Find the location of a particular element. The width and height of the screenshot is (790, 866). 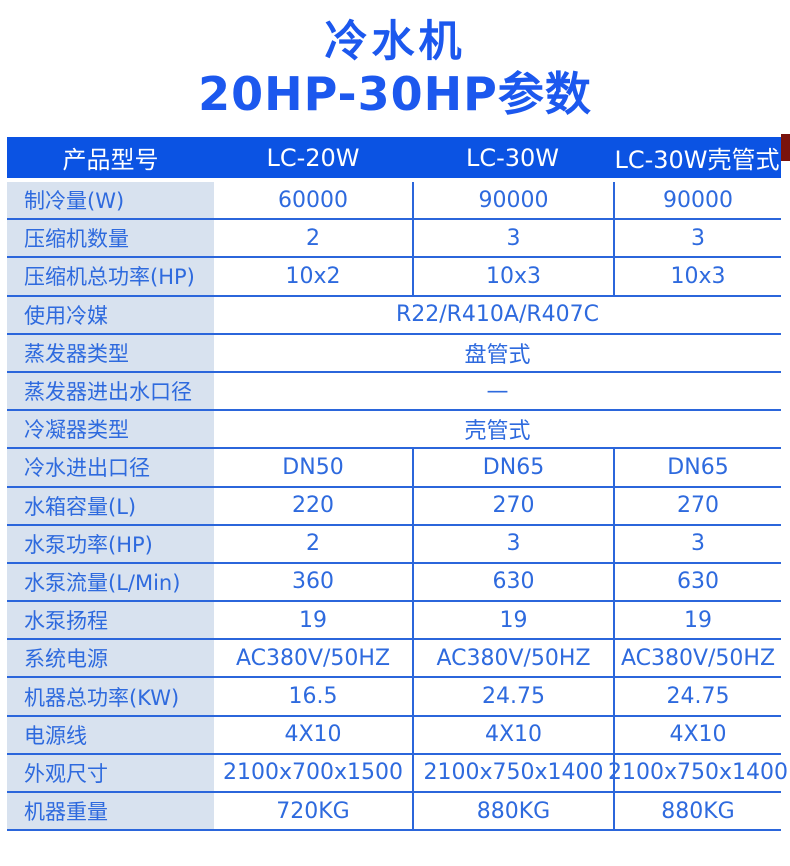

row-label: 电源线 is located at coordinates (110, 734).